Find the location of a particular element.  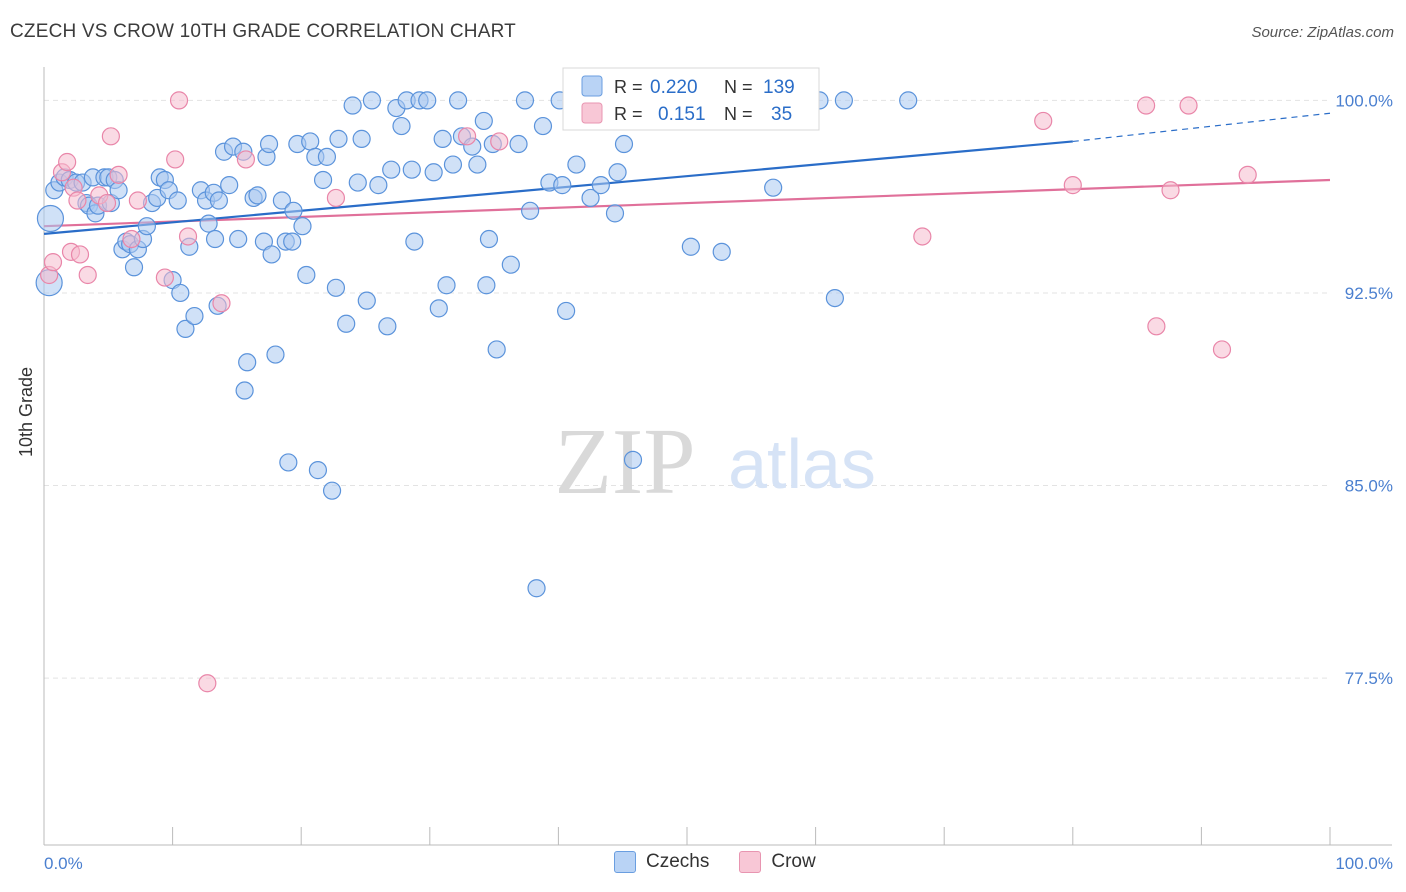

y-tick-label: 77.5% is located at coordinates (1369, 678).